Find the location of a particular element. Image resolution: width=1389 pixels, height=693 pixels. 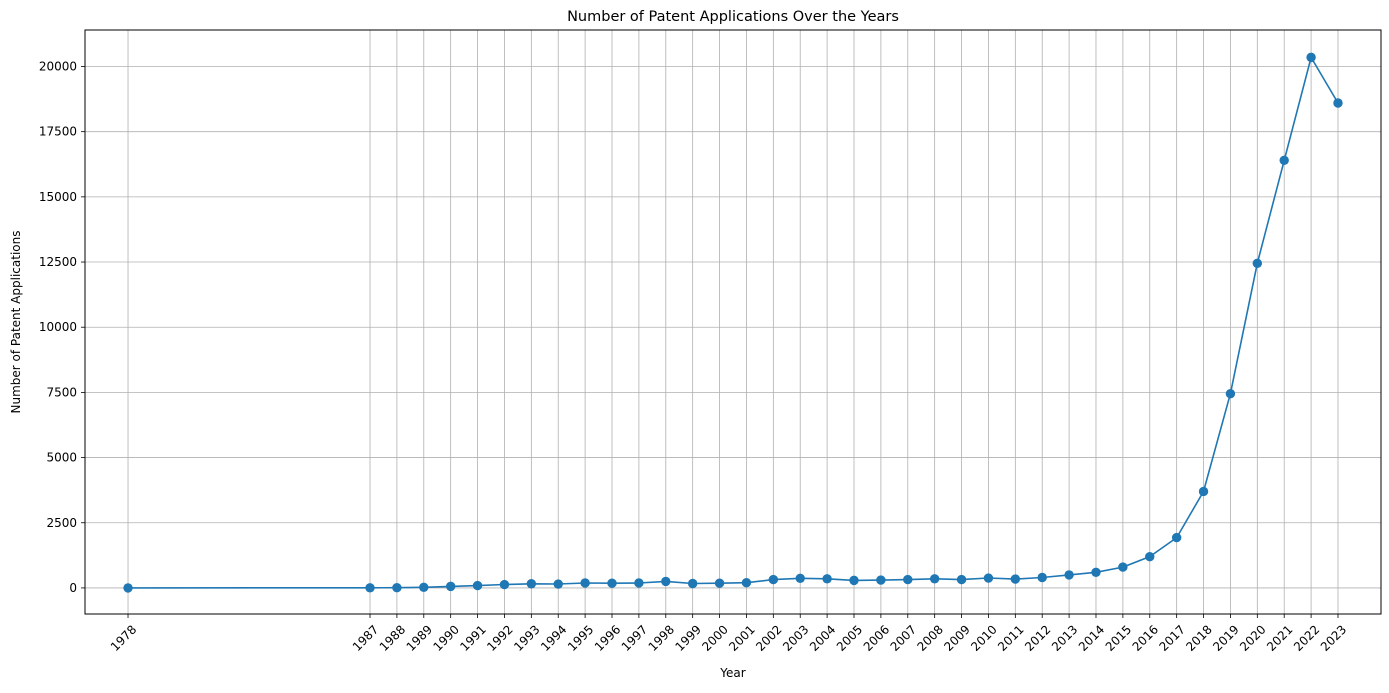

x-axis-label: Year is located at coordinates (732, 673).